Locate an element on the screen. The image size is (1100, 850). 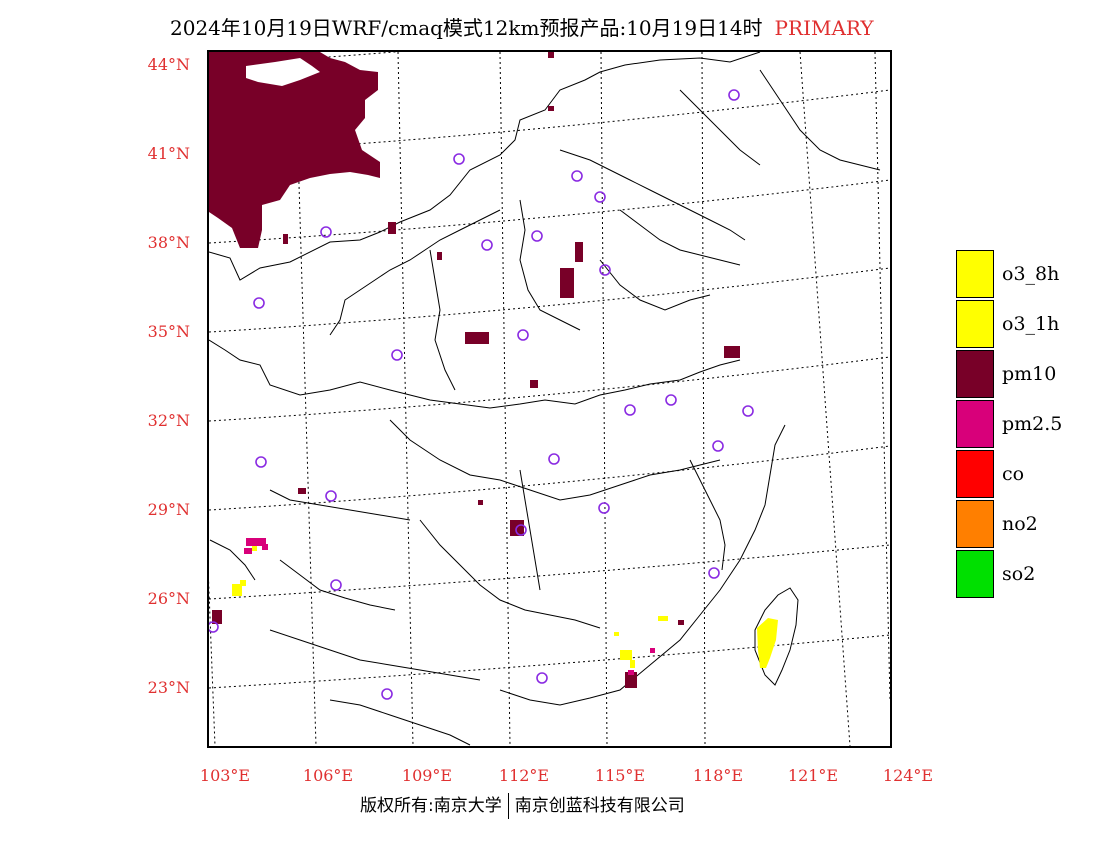
legend-label: pm10 is located at coordinates (1029, 374).